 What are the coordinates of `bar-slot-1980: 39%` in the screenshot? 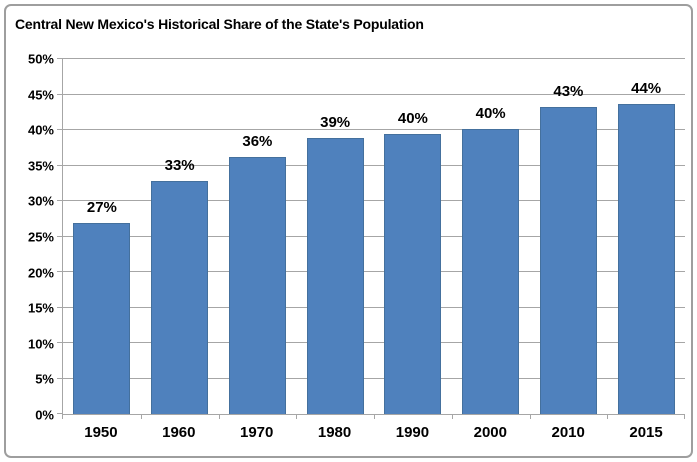 It's located at (335, 236).